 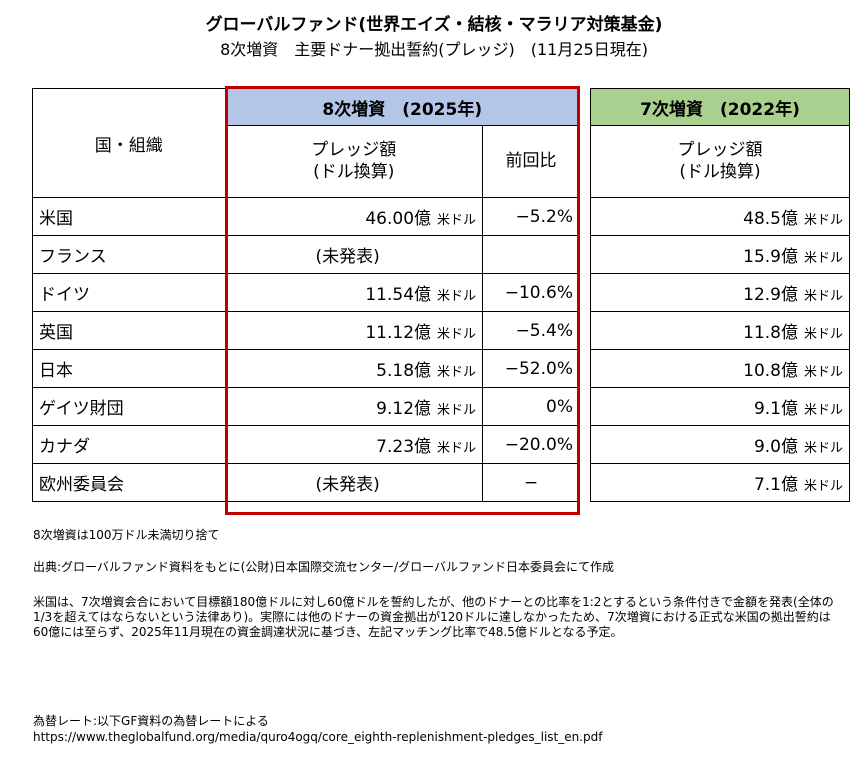 I want to click on table-row: 10.8億 米ドル, so click(x=720, y=368).